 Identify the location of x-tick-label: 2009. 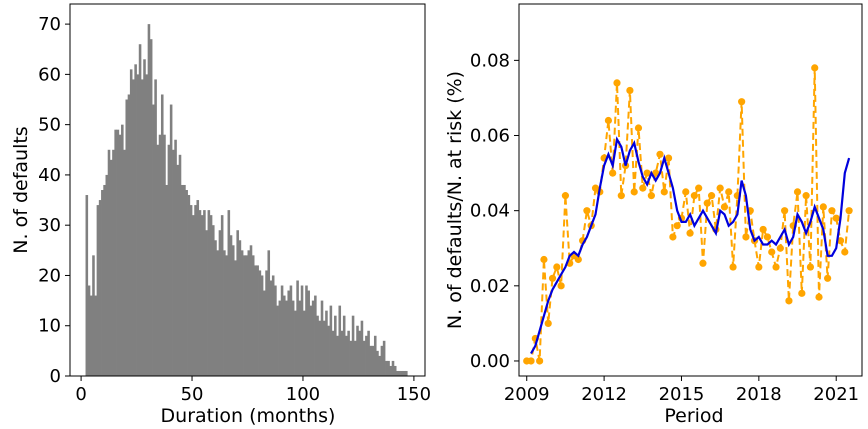
(527, 394).